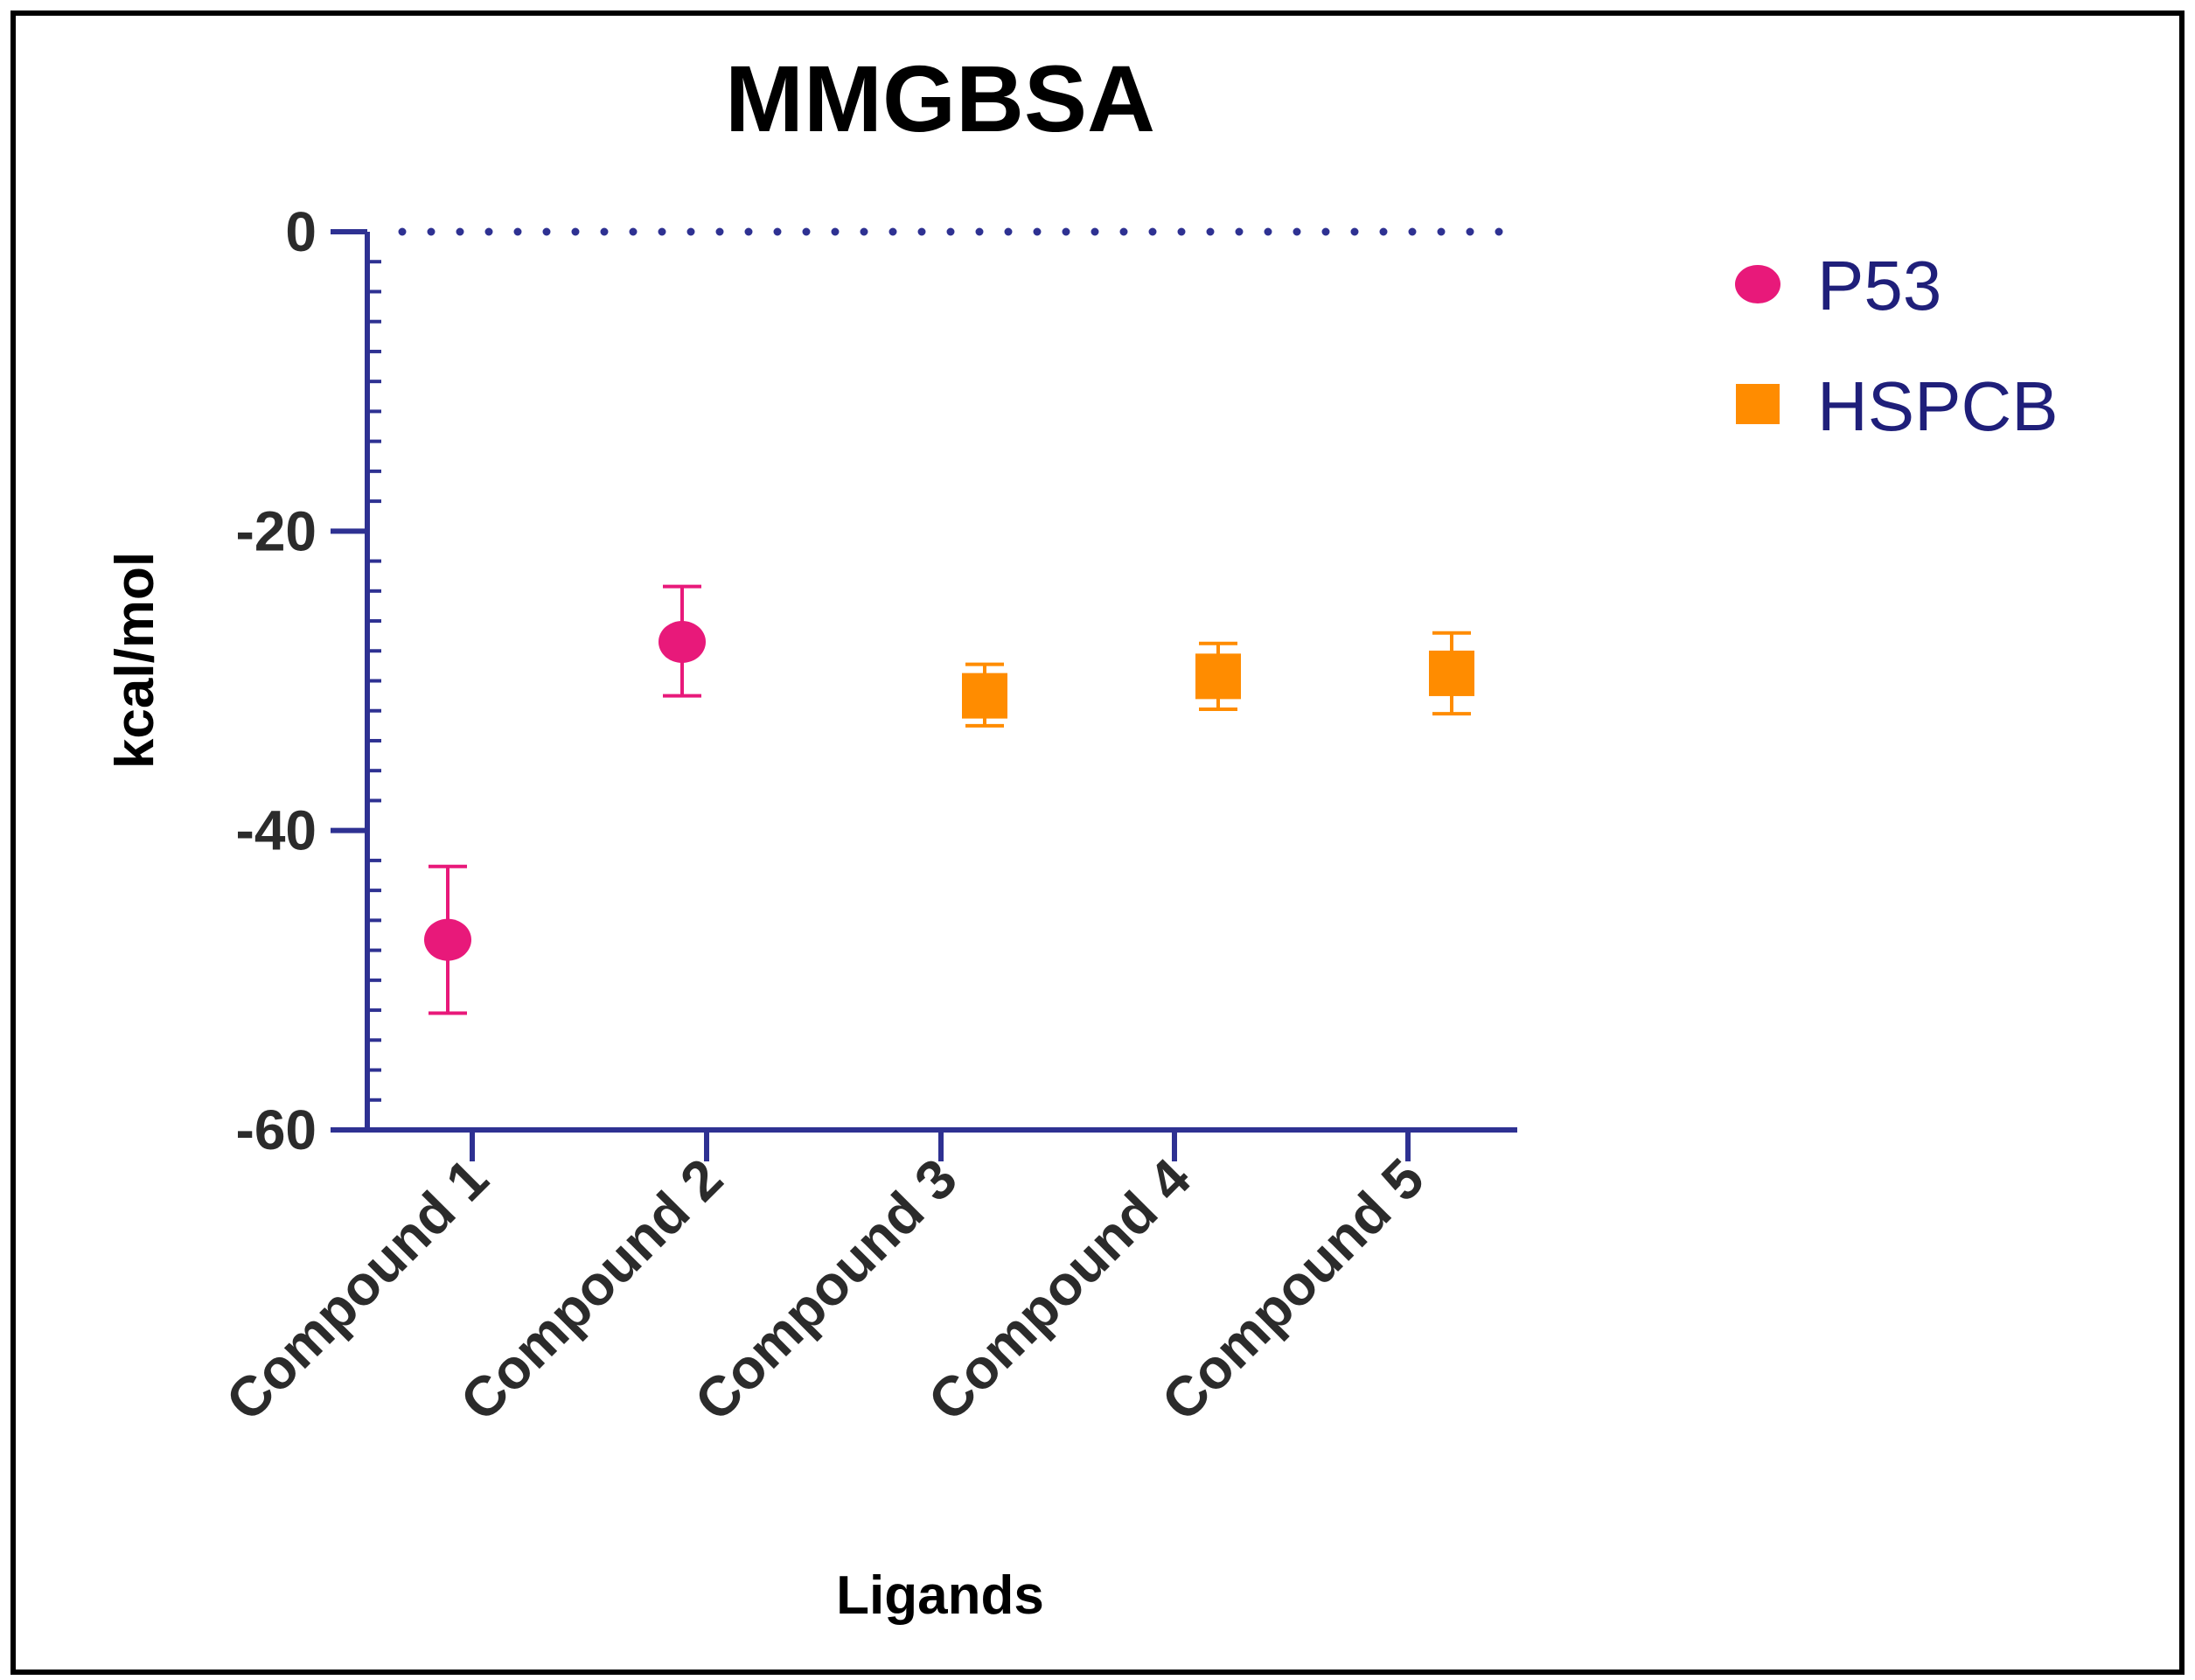 This screenshot has width=2195, height=1680. What do you see at coordinates (301, 231) in the screenshot?
I see `y-tick-label: 0` at bounding box center [301, 231].